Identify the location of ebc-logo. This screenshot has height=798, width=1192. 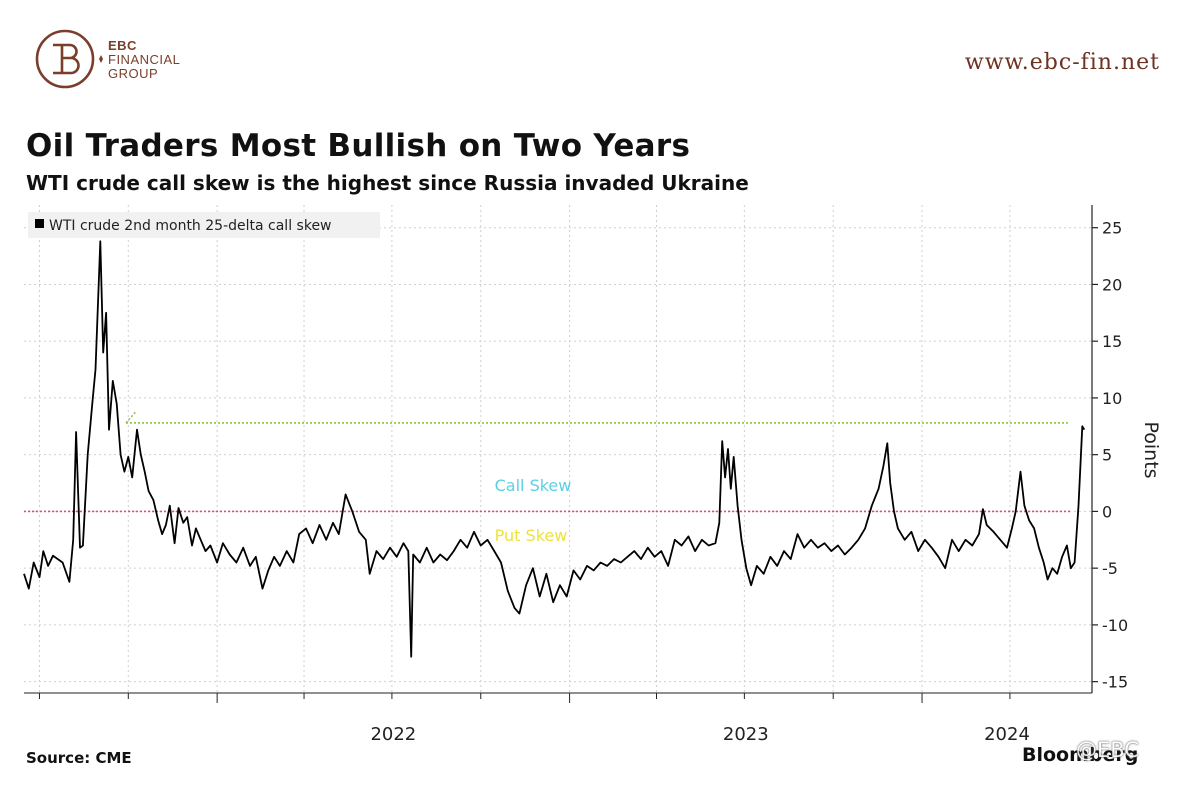
(69, 59).